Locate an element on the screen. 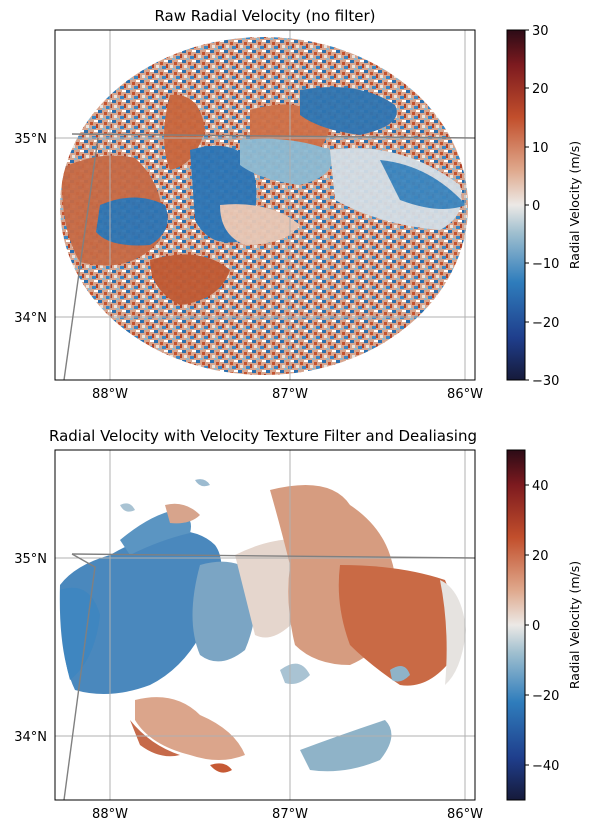  filtered-lon-ticks: 88°W 87°W 86°W is located at coordinates (287, 814).